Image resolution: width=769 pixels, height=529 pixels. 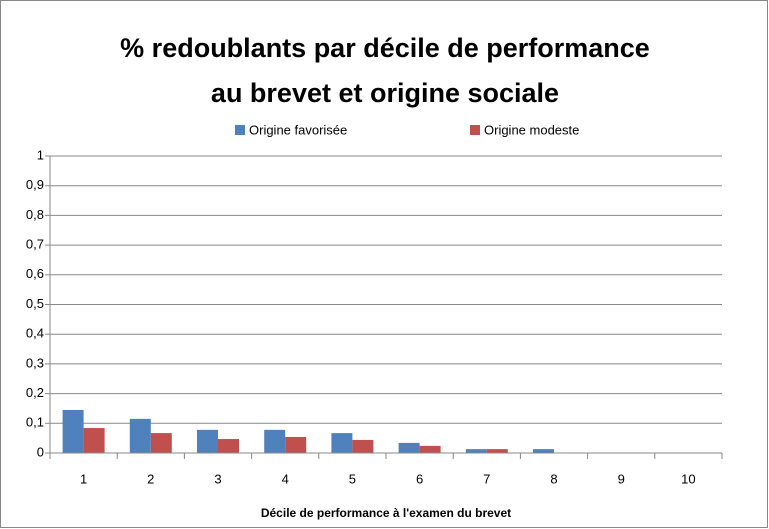 What do you see at coordinates (385, 93) in the screenshot?
I see `chart-title: au brevet et origine sociale` at bounding box center [385, 93].